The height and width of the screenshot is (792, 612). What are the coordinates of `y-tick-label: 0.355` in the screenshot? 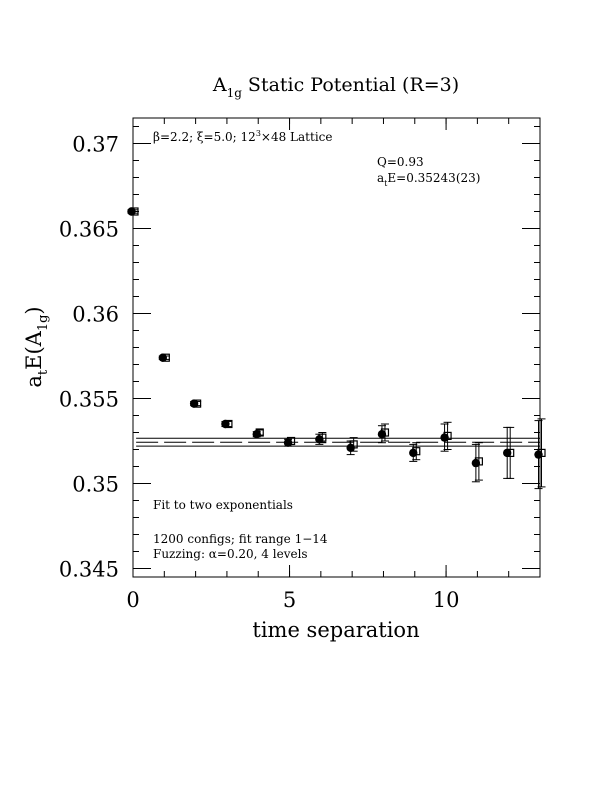 It's located at (89, 400).